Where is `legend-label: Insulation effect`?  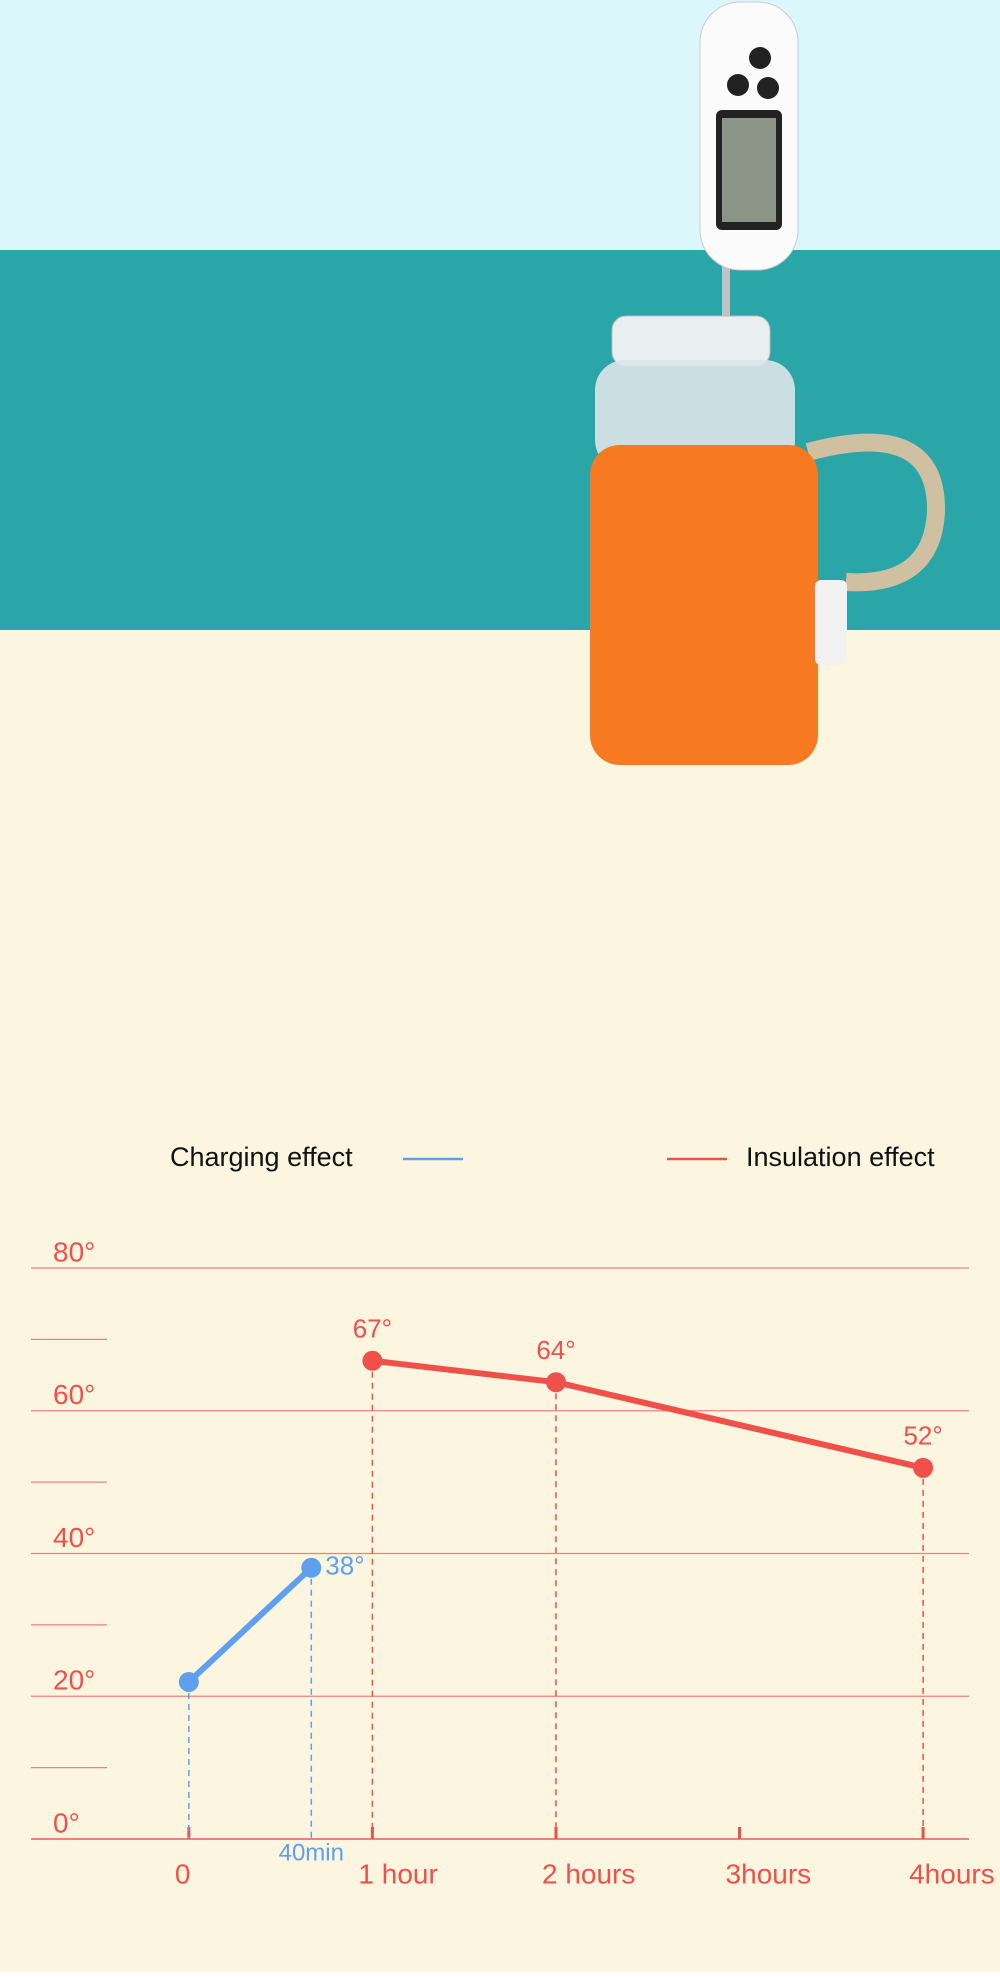
legend-label: Insulation effect is located at coordinates (840, 1157).